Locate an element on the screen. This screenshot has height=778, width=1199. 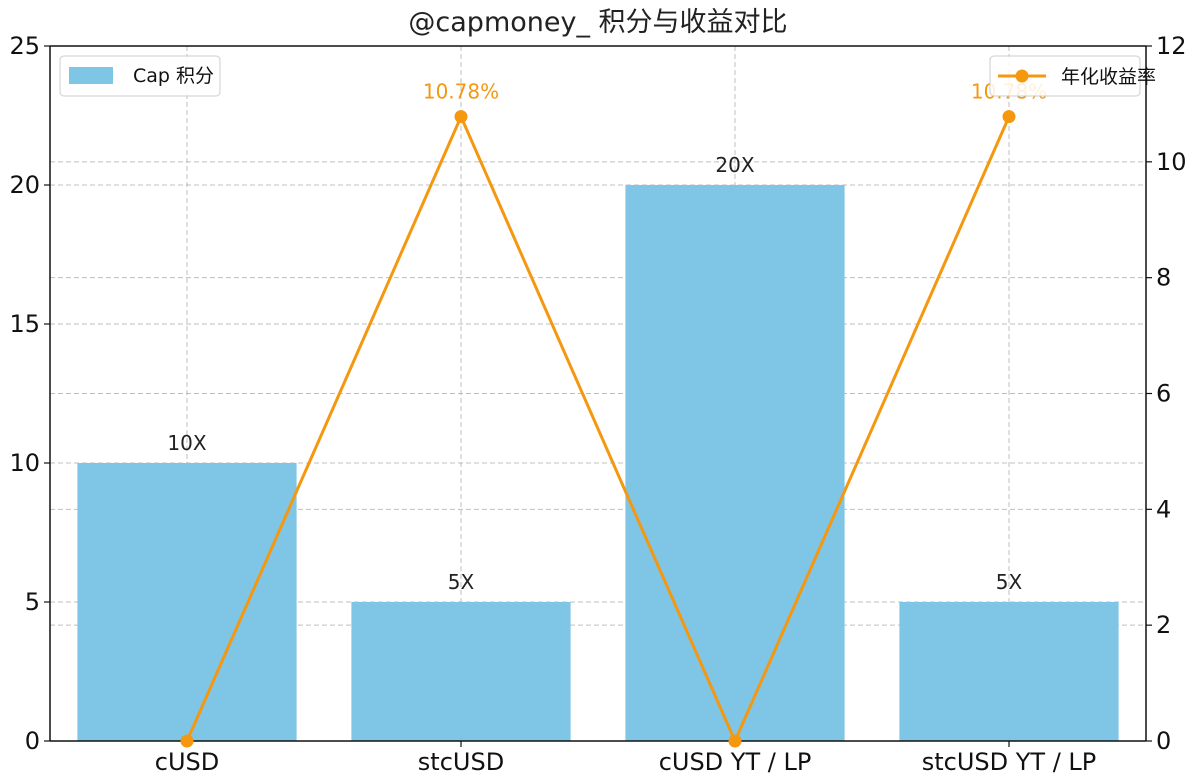
tick-label-right: 6 is located at coordinates (1163, 394).